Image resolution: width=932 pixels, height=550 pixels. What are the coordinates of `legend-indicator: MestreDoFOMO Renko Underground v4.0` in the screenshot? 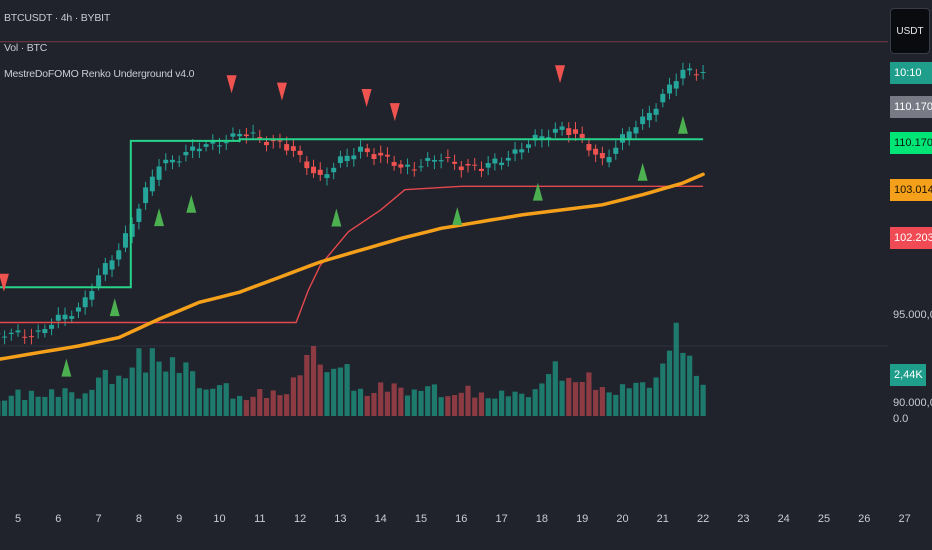 It's located at (99, 74).